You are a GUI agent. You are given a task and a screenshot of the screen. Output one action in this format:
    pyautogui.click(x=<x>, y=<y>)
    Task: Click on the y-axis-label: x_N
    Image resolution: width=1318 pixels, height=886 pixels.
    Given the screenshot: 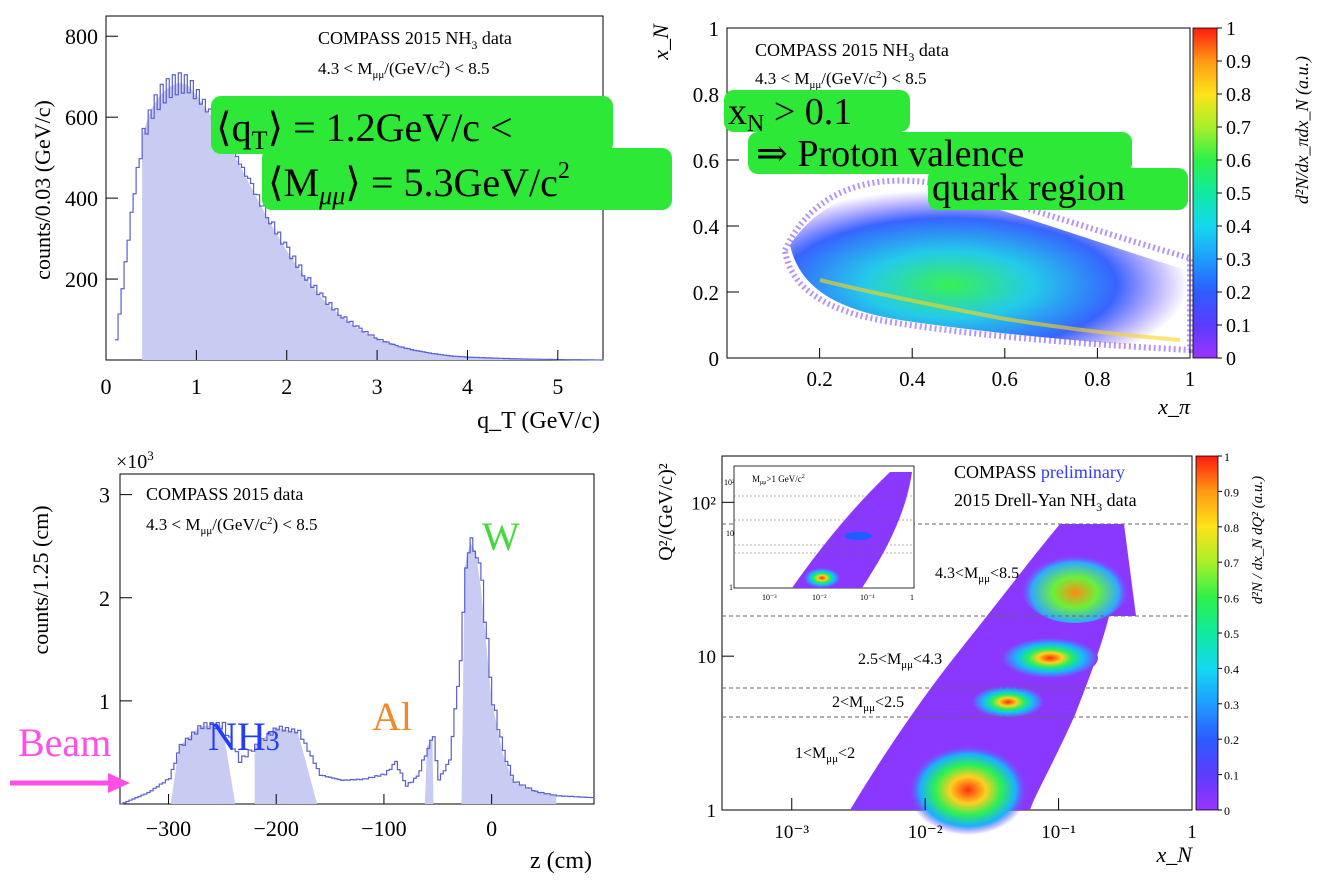 What is the action you would take?
    pyautogui.click(x=660, y=42)
    